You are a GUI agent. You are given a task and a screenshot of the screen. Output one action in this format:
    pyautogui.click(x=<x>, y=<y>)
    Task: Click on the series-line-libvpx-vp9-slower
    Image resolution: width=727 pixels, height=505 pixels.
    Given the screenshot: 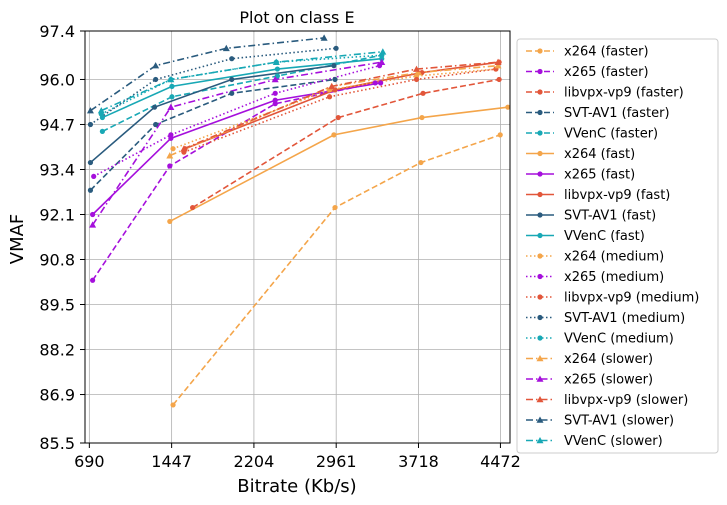 What is the action you would take?
    pyautogui.click(x=341, y=105)
    